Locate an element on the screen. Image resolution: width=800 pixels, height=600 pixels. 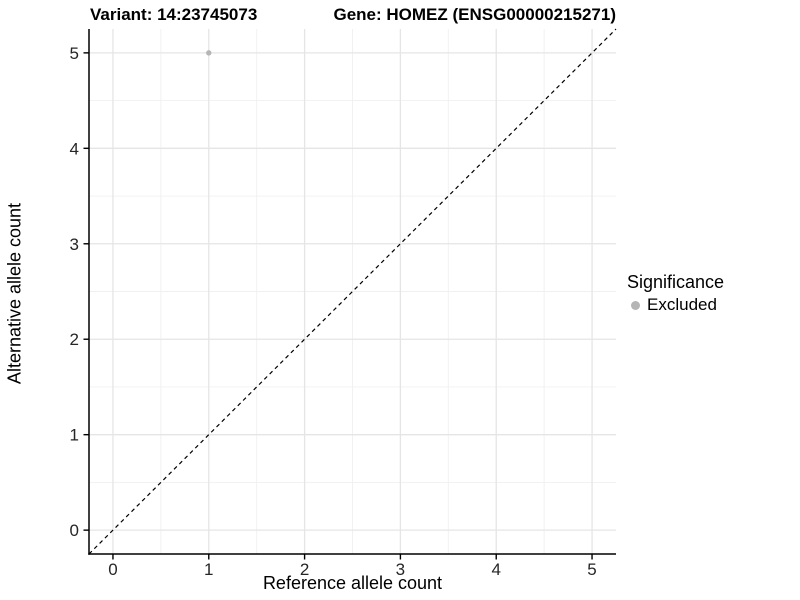
legend-key is located at coordinates (635, 305).